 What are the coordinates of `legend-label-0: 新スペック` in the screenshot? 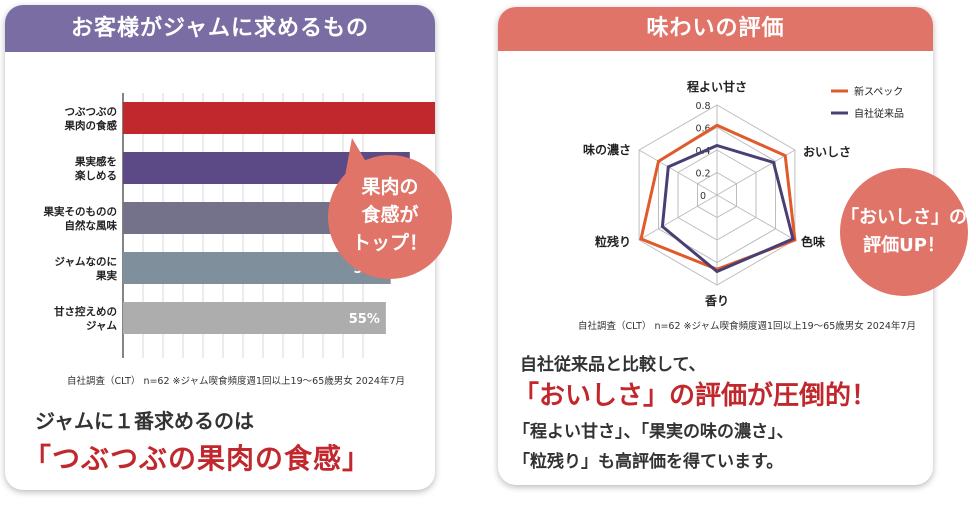 It's located at (878, 91).